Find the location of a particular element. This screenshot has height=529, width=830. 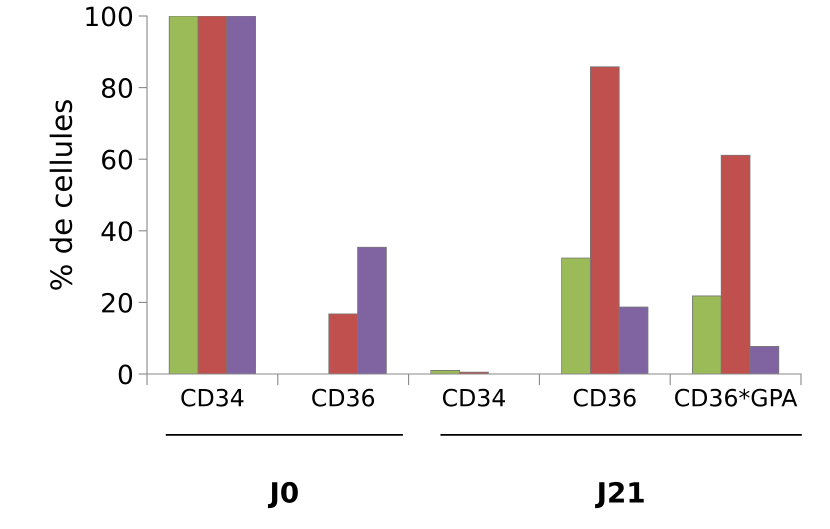

y-tick-label: 60 is located at coordinates (117, 160).